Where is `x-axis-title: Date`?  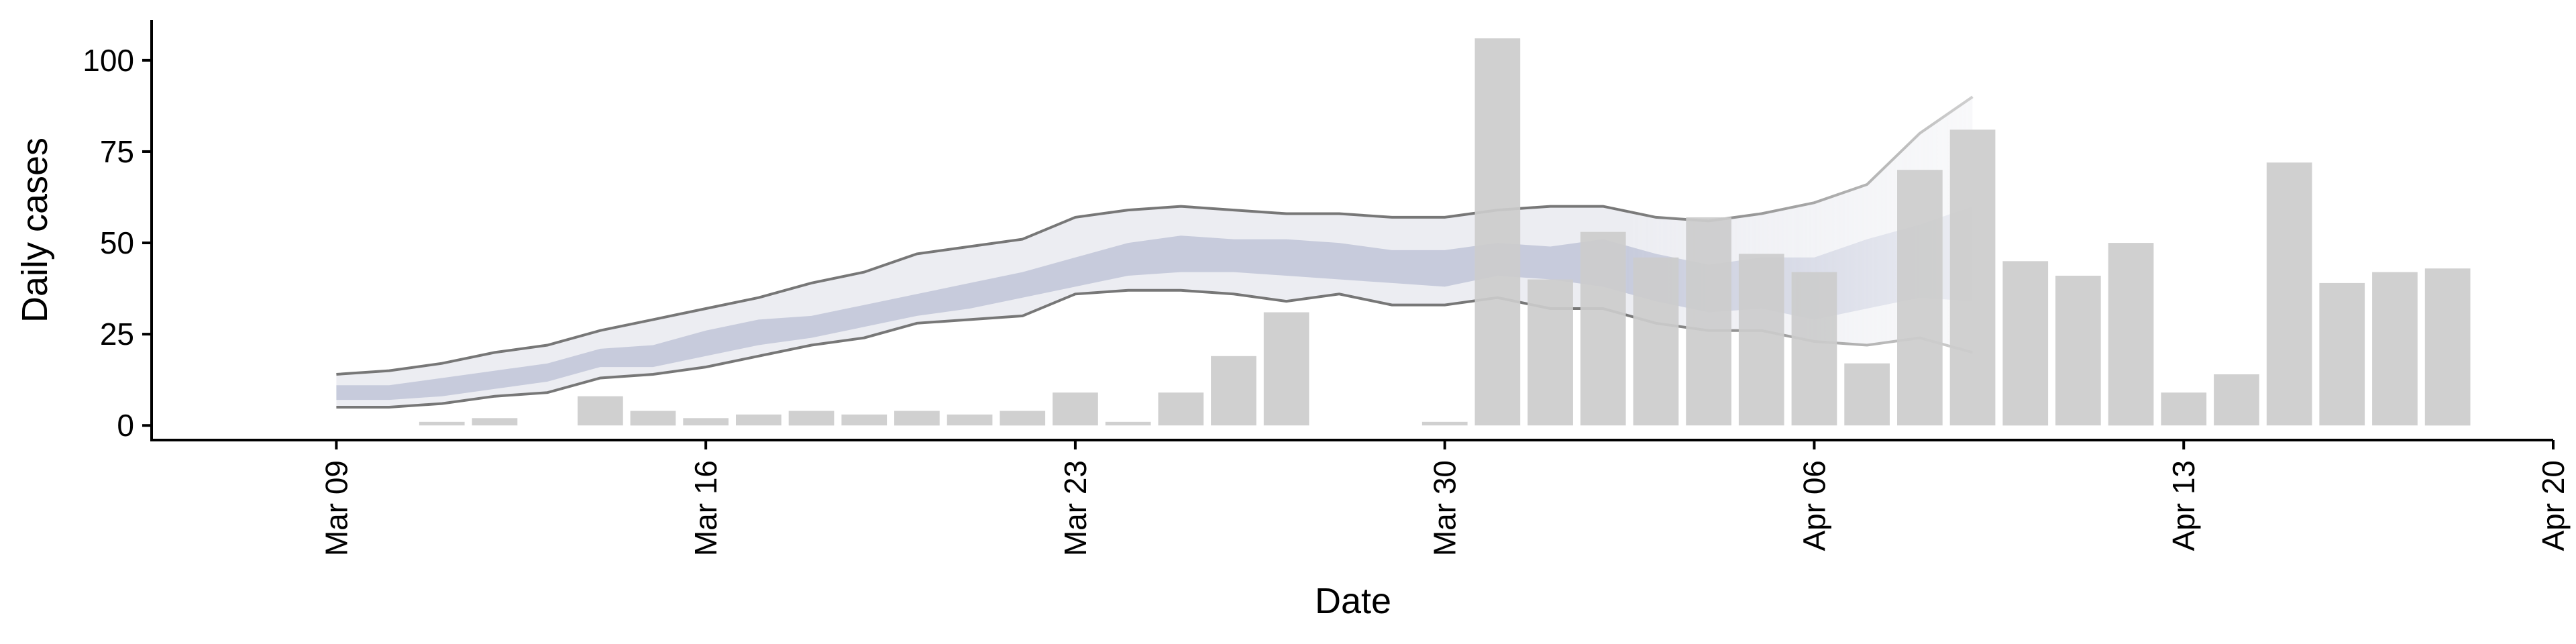
x-axis-title: Date is located at coordinates (1353, 601).